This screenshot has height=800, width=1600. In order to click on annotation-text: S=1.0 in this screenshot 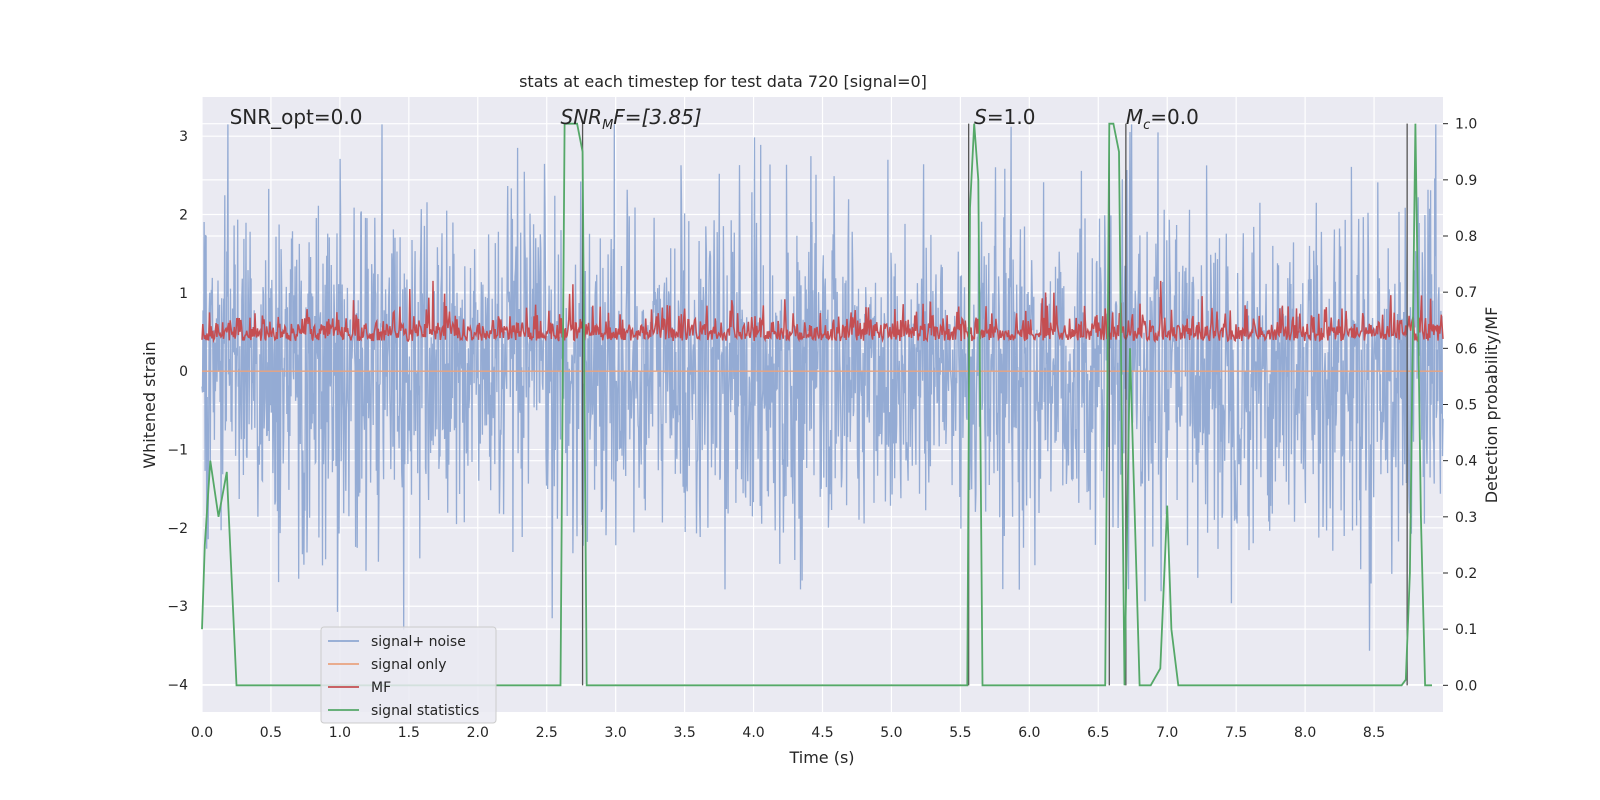, I will do `click(1004, 117)`.